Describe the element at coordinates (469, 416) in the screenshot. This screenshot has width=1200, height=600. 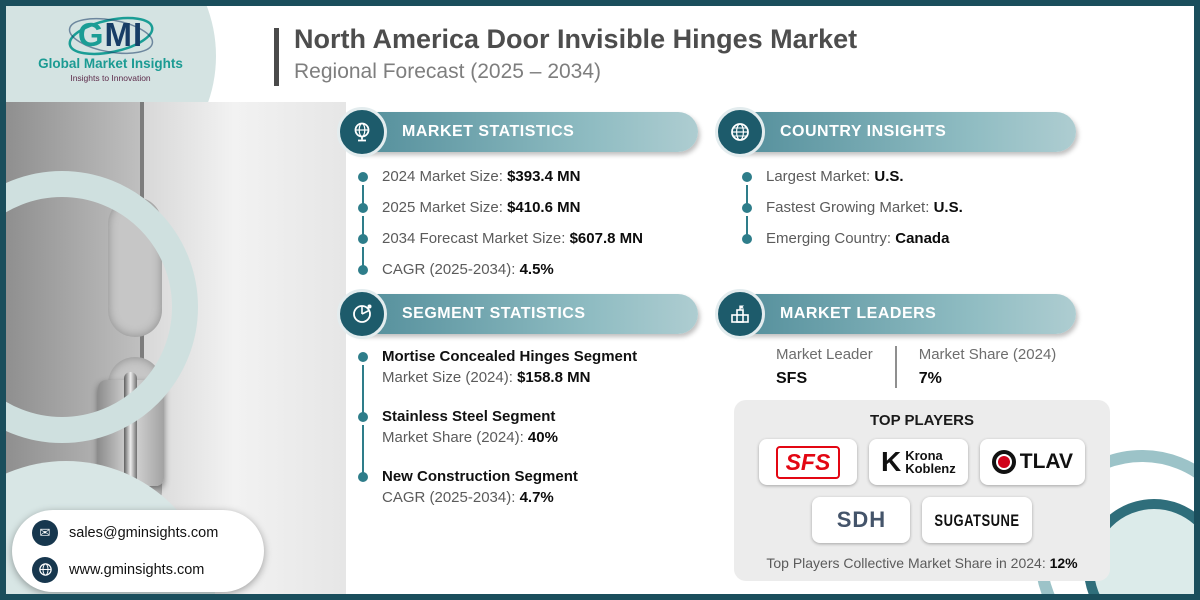
I see `segment-title: Stainless Steel Segment` at that location.